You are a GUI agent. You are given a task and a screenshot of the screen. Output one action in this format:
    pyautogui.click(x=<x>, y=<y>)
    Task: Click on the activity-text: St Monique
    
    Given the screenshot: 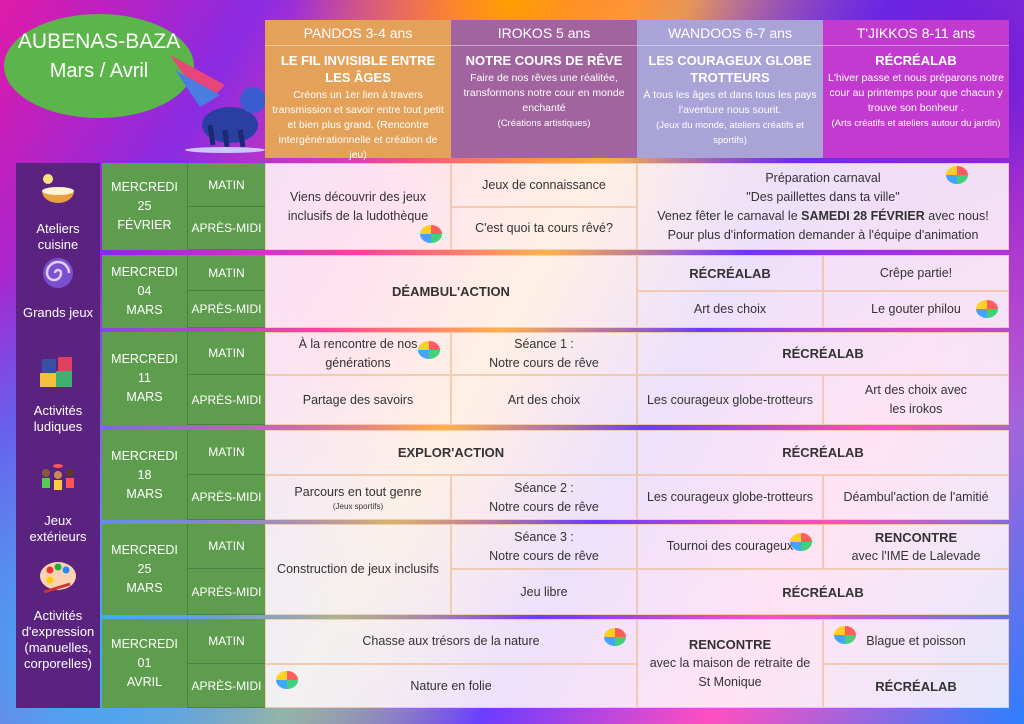 What is the action you would take?
    pyautogui.click(x=730, y=682)
    